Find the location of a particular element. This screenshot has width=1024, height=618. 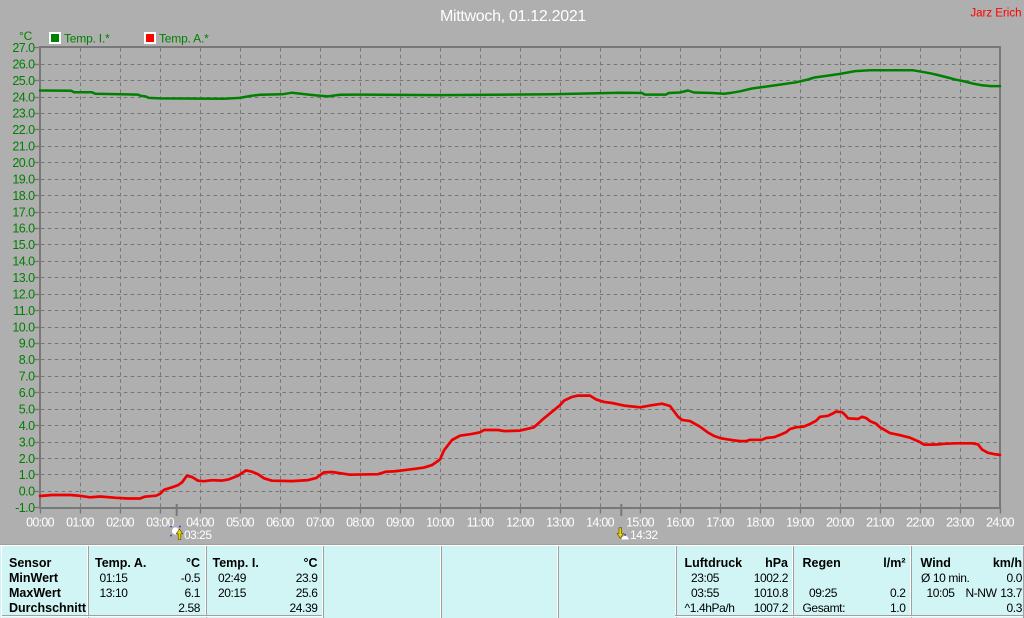

svg-text: 21.0 is located at coordinates (23, 147).